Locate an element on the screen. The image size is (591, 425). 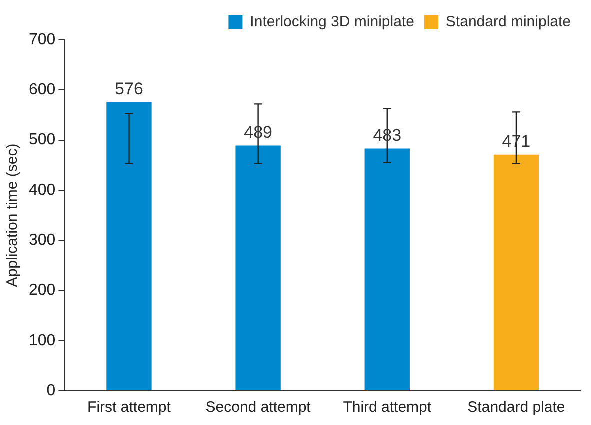
legend-label: Interlocking 3D miniplate is located at coordinates (332, 22).